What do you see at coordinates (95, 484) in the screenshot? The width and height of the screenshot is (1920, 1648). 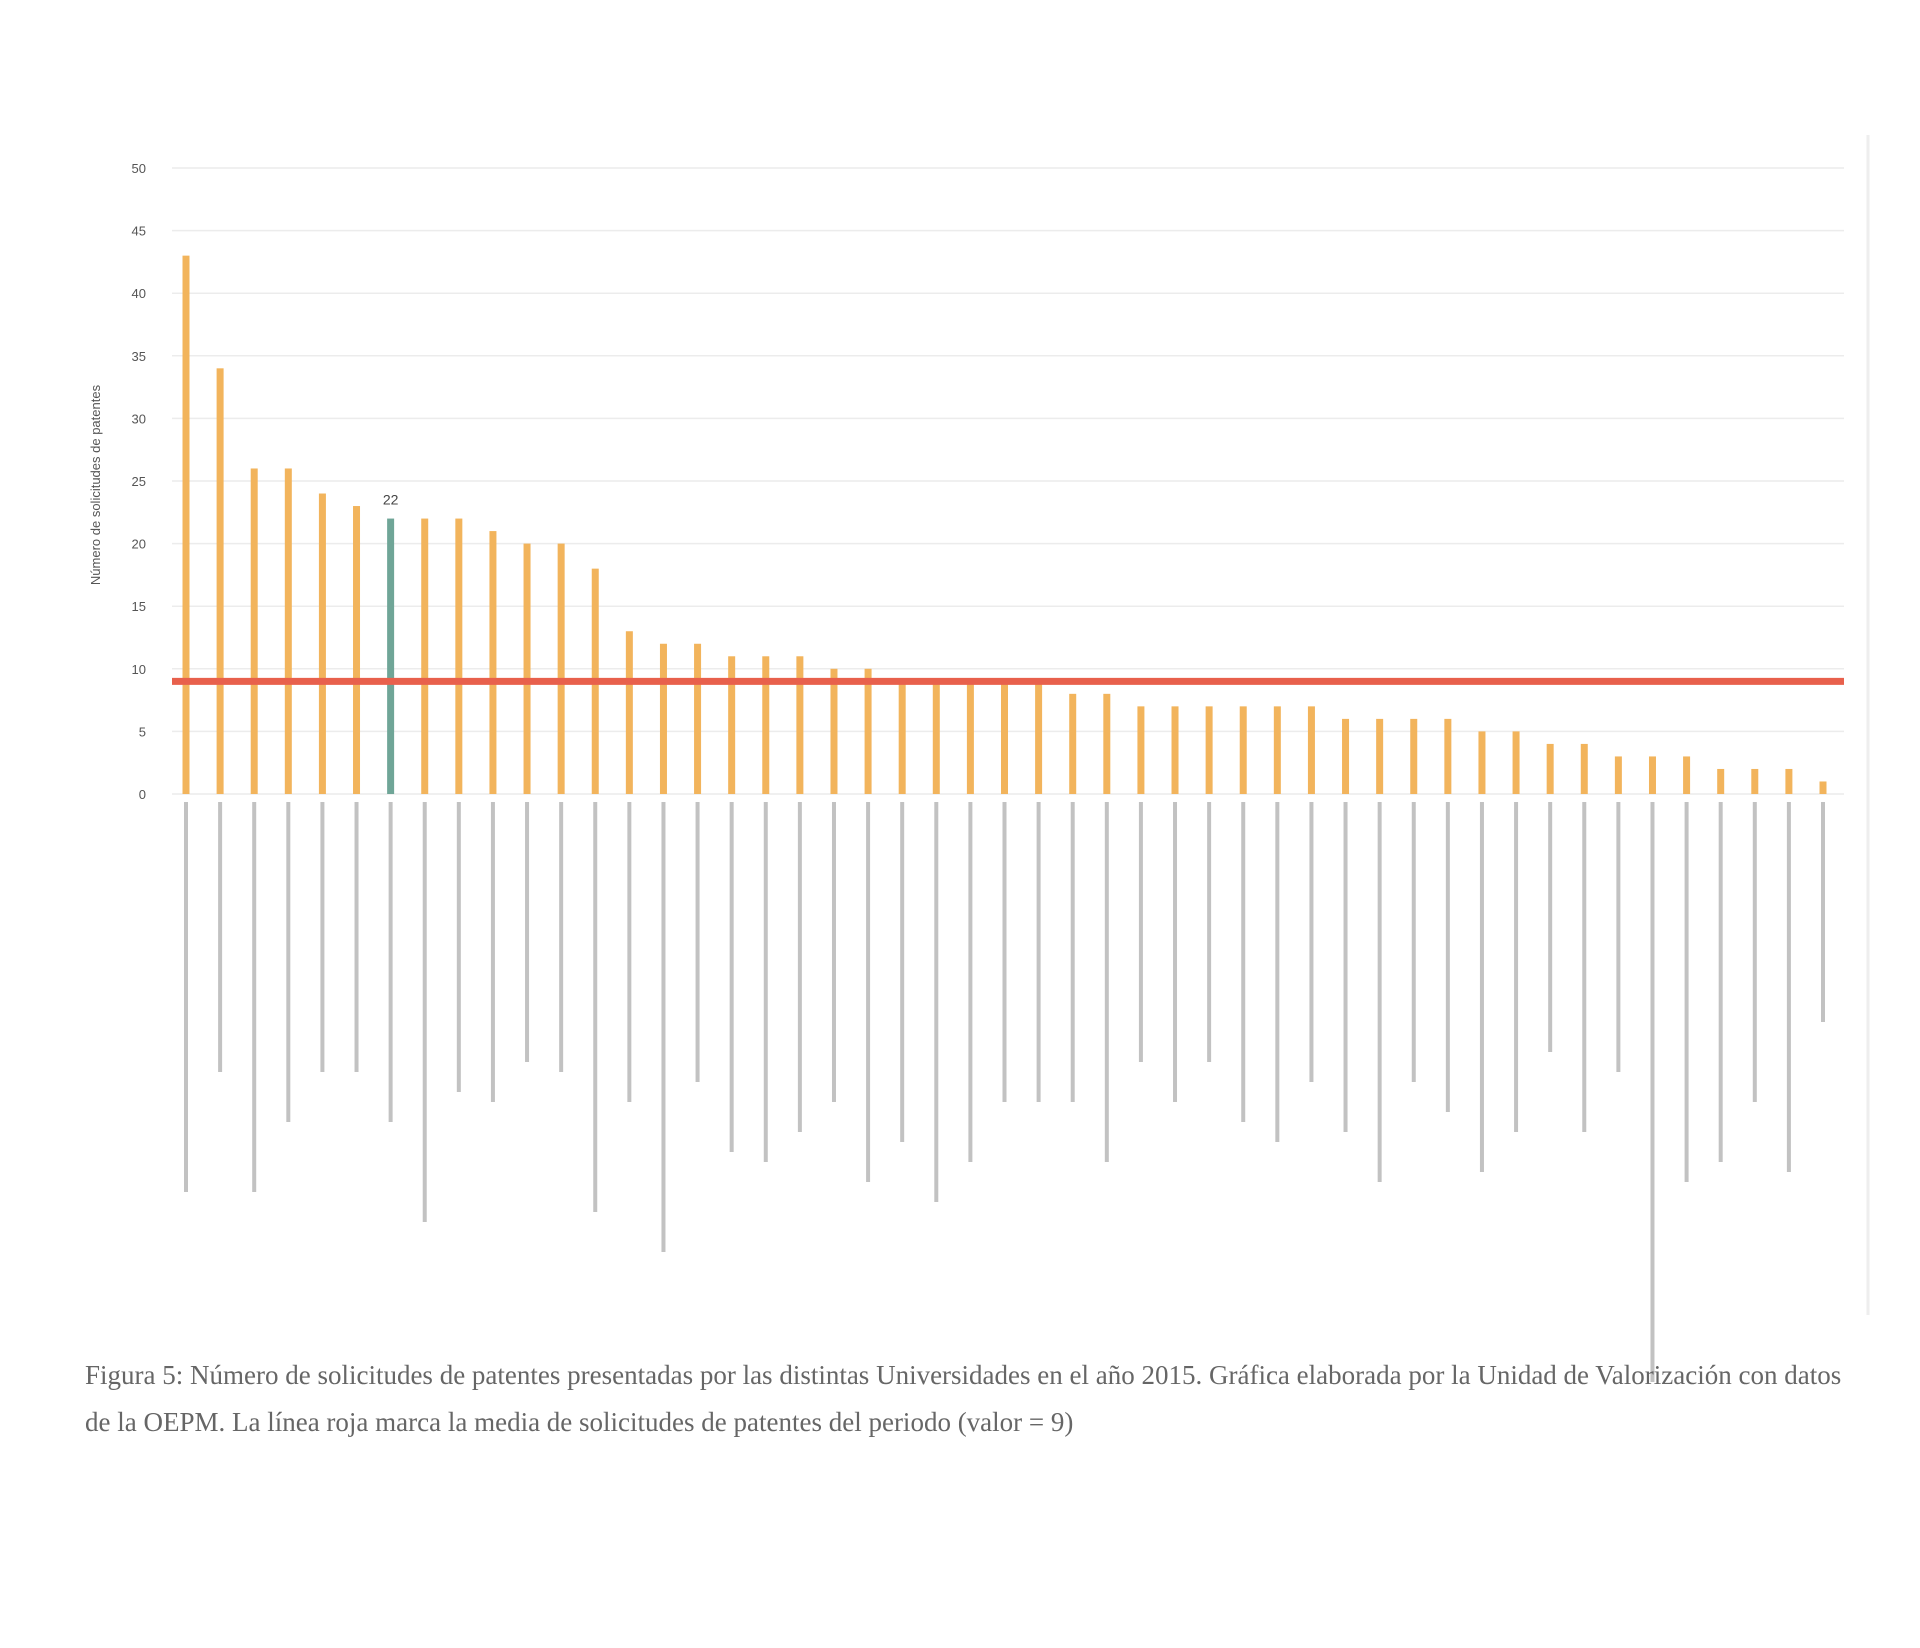 I see `y-axis-label: Número de solicitudes de patentes` at bounding box center [95, 484].